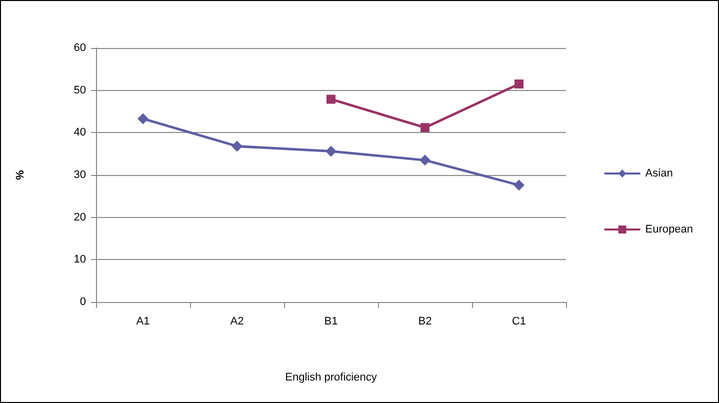 The image size is (719, 403). Describe the element at coordinates (659, 174) in the screenshot. I see `legend-label: Asian` at that location.